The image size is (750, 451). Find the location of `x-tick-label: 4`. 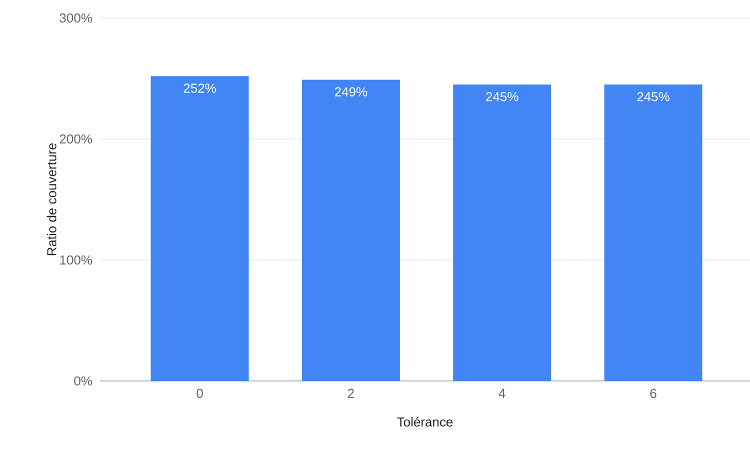

x-tick-label: 4 is located at coordinates (502, 393).